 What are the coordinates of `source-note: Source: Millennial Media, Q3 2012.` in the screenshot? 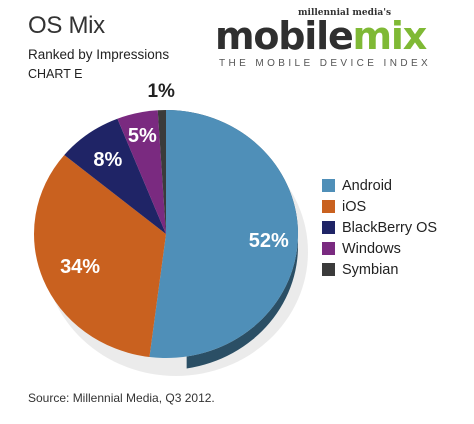 It's located at (121, 398).